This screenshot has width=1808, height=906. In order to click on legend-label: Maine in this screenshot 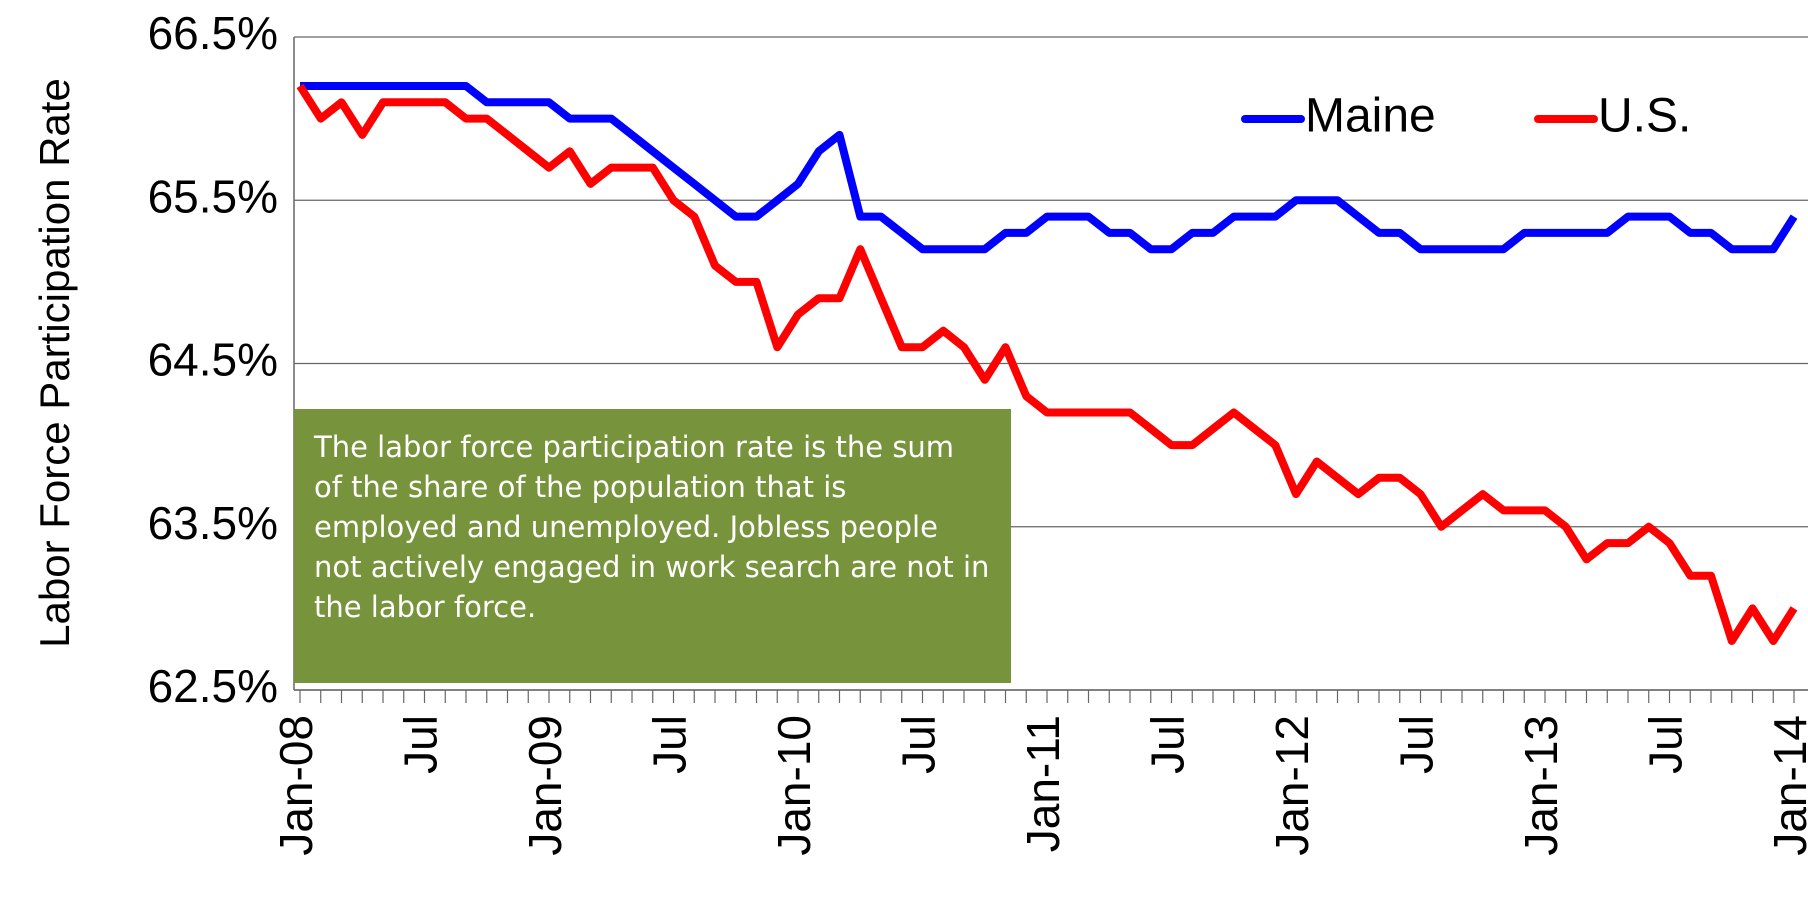, I will do `click(1370, 116)`.